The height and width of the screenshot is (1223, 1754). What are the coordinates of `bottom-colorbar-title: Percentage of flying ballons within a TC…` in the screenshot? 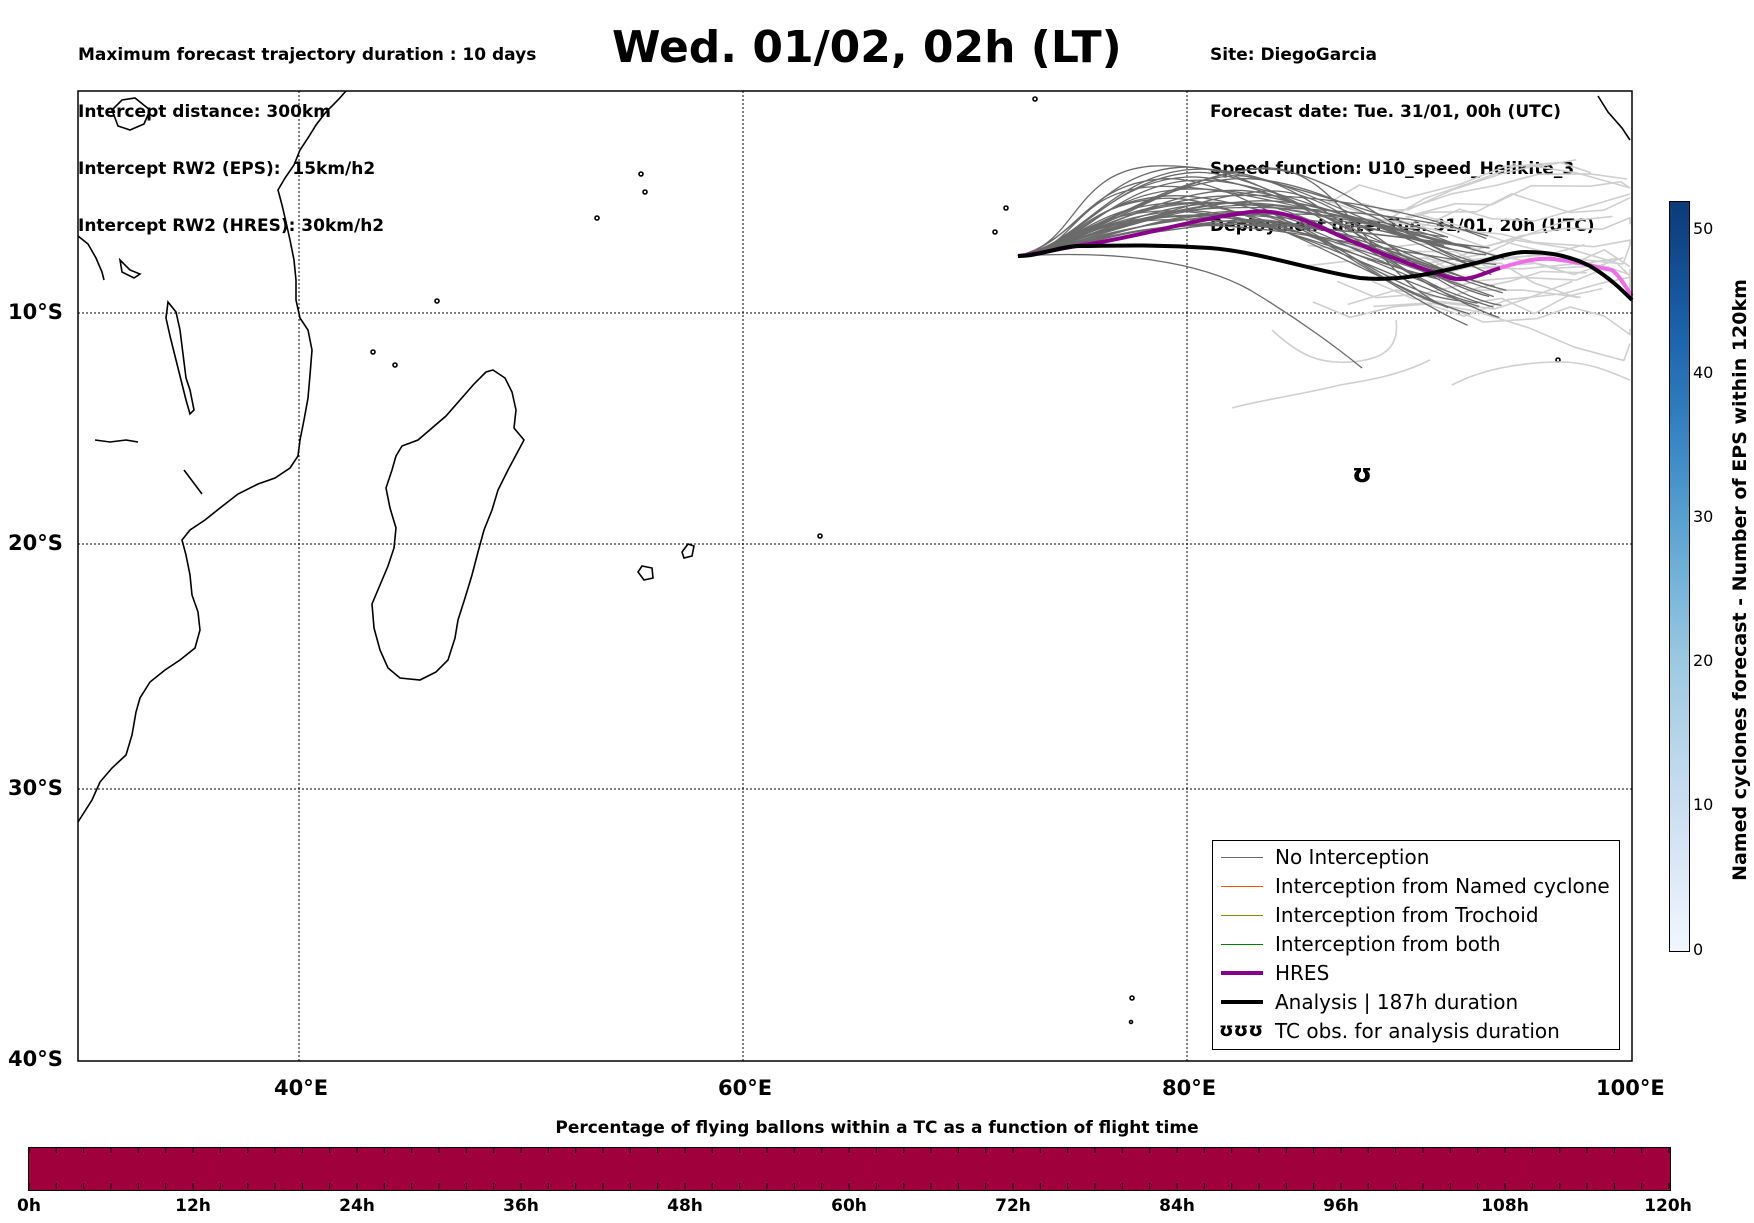 It's located at (877, 1128).